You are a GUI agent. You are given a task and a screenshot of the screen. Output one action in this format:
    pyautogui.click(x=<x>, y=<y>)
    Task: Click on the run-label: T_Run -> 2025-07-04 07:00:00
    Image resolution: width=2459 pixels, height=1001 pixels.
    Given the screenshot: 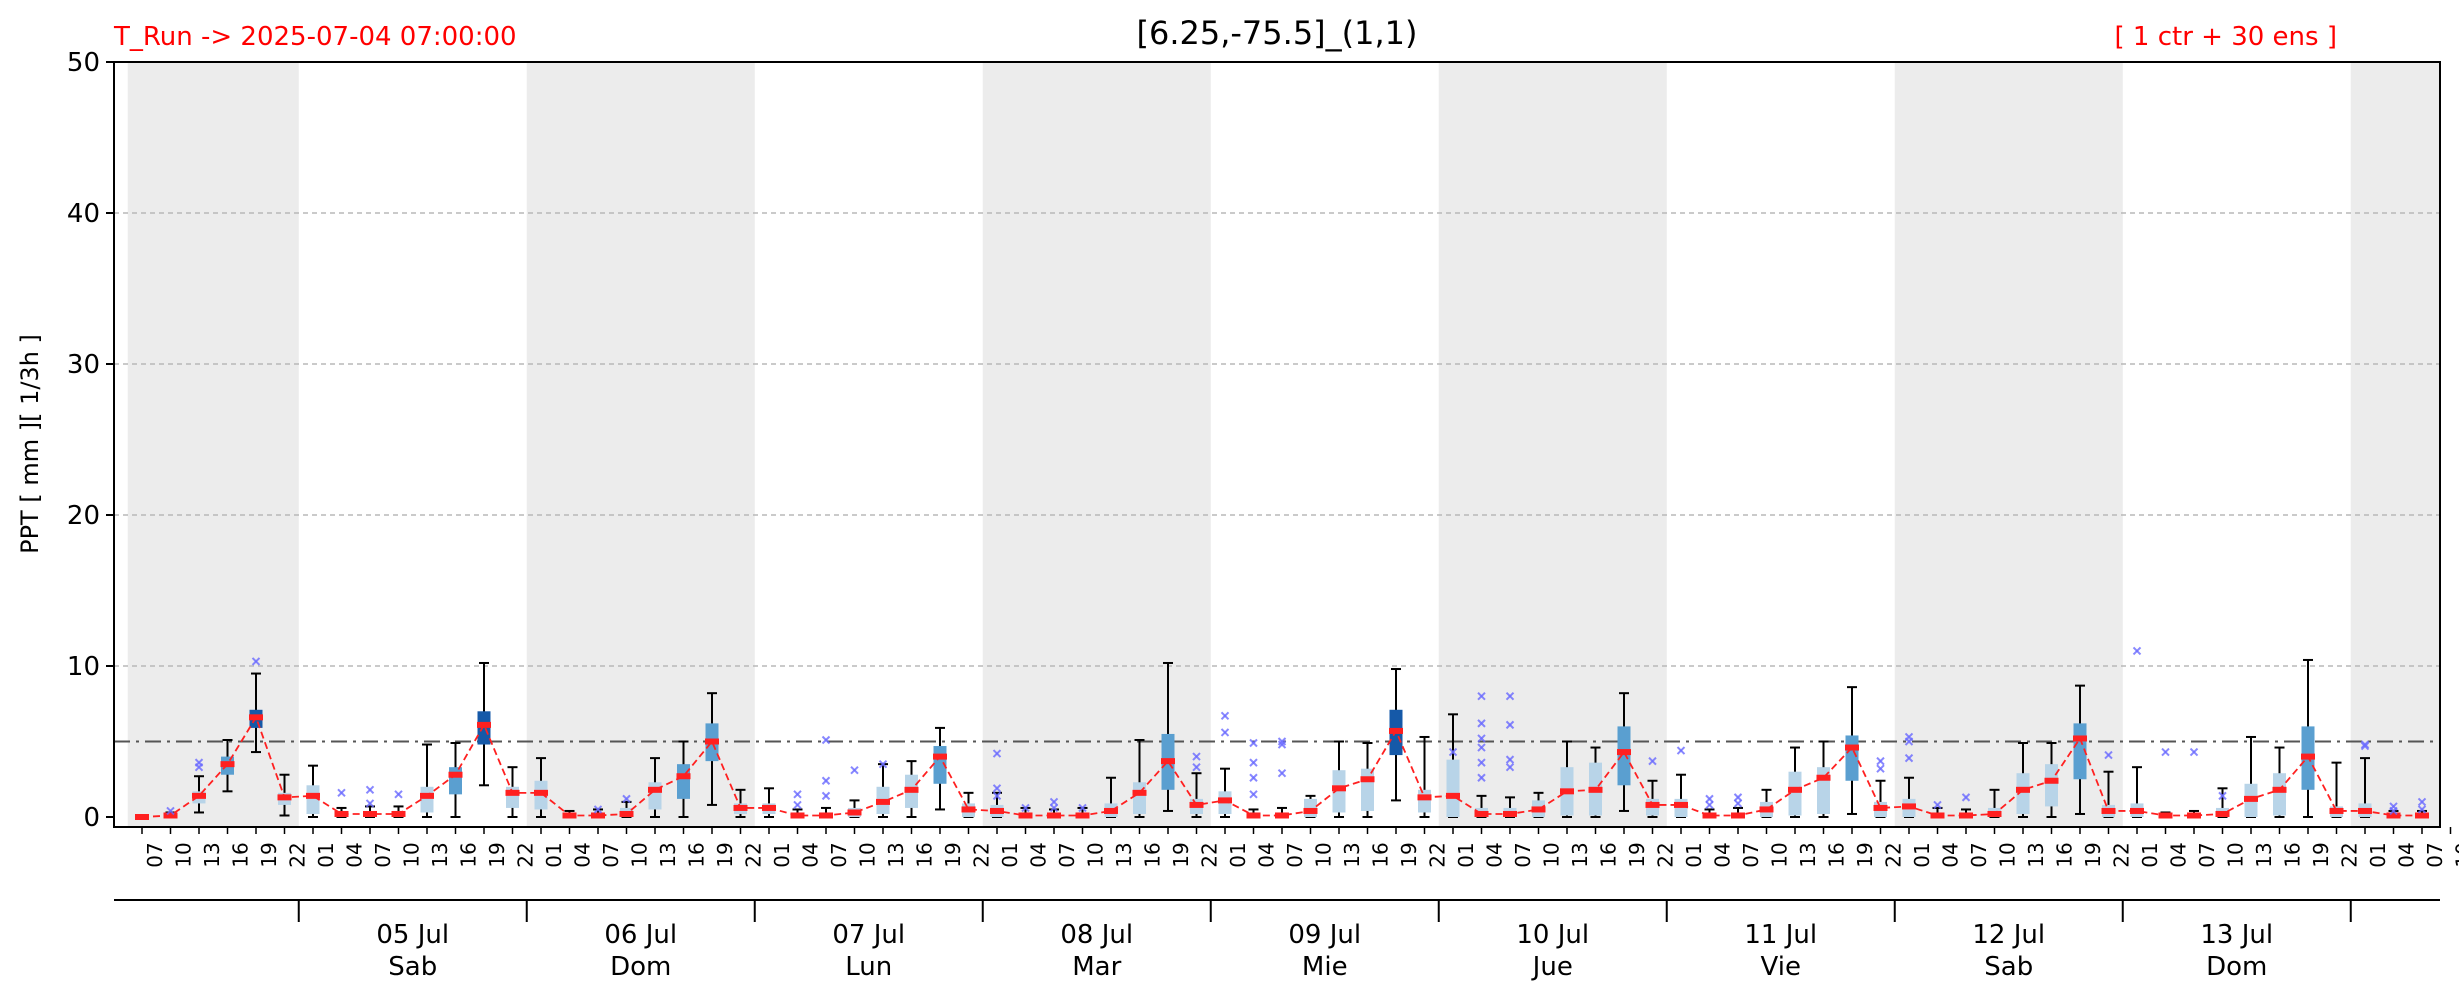 What is the action you would take?
    pyautogui.click(x=315, y=37)
    